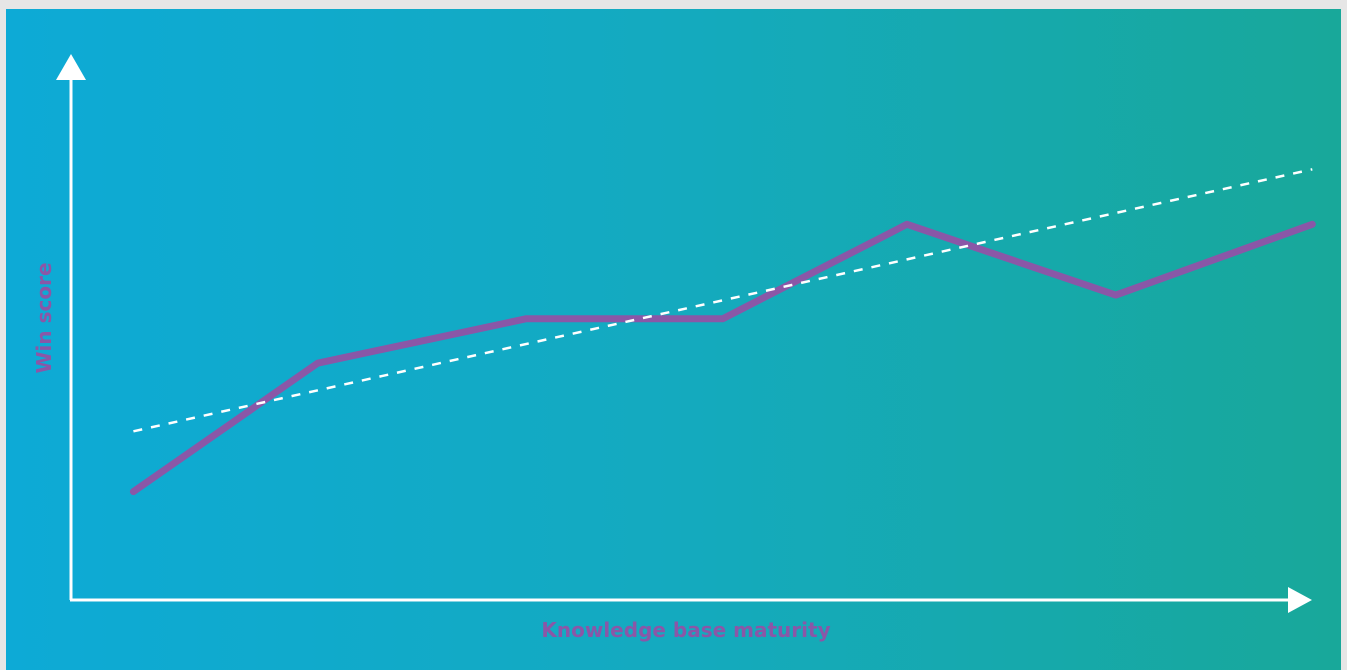  Describe the element at coordinates (44, 317) in the screenshot. I see `y-axis-label: Win score` at that location.